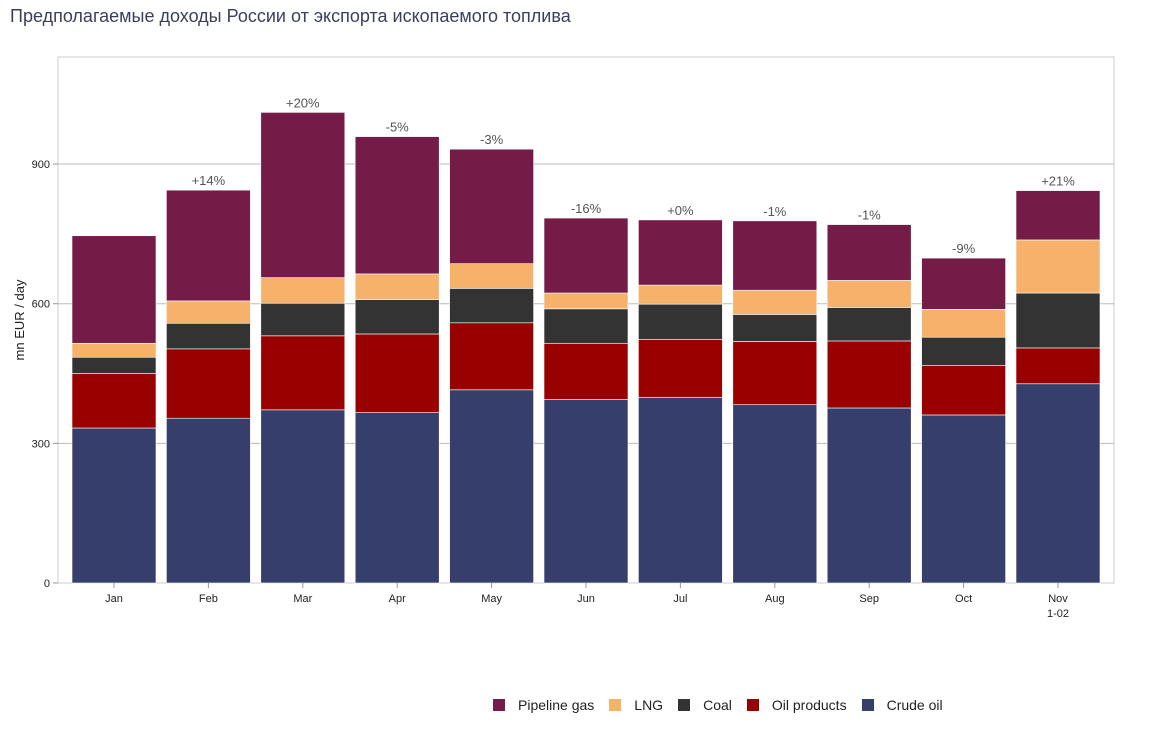 This screenshot has width=1152, height=736. I want to click on legend-label: Pipeline gas, so click(556, 705).